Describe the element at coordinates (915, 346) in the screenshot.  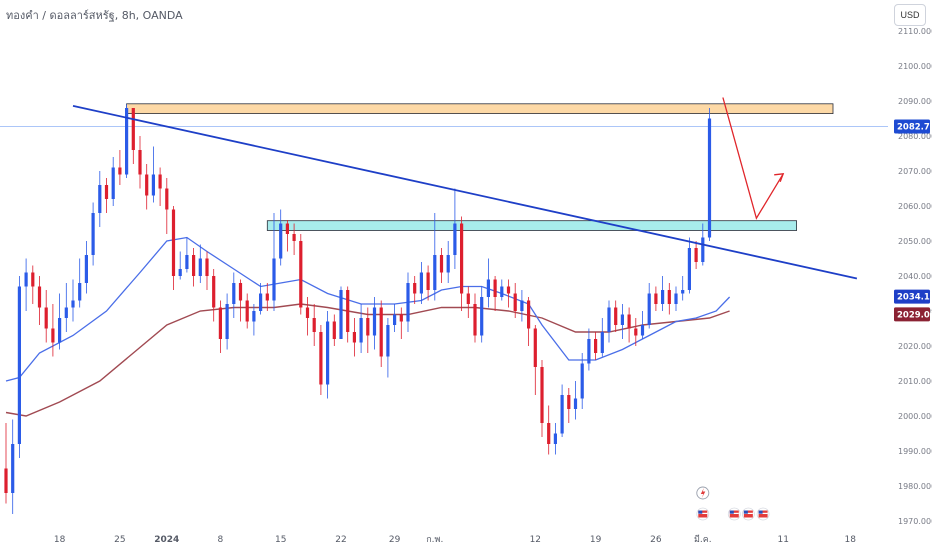
I see `price-tick-label: 2020.000` at that location.